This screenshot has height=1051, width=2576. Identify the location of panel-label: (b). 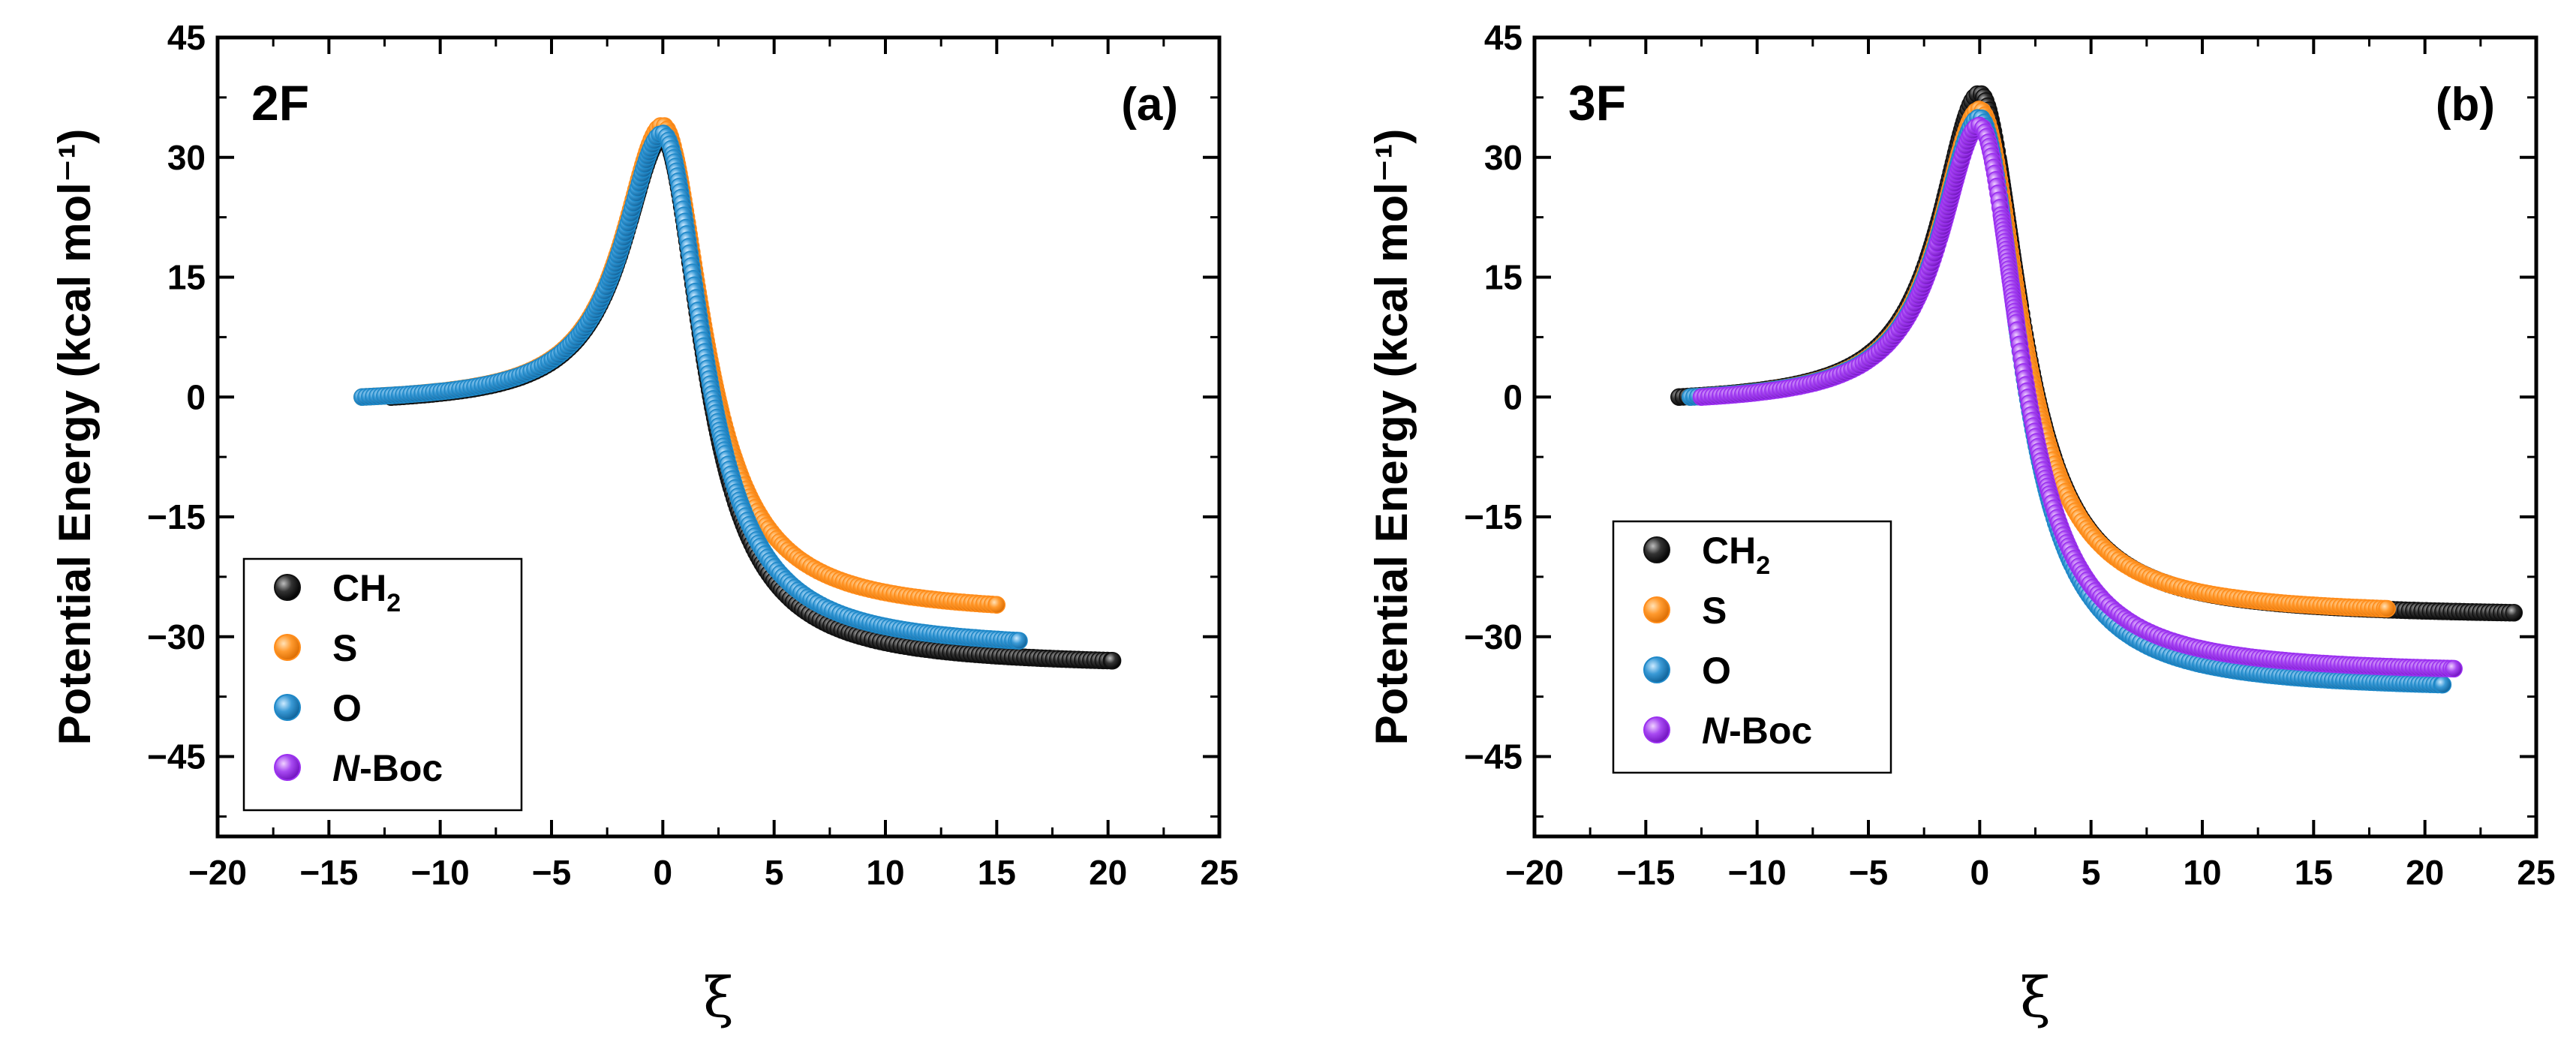
(2465, 105).